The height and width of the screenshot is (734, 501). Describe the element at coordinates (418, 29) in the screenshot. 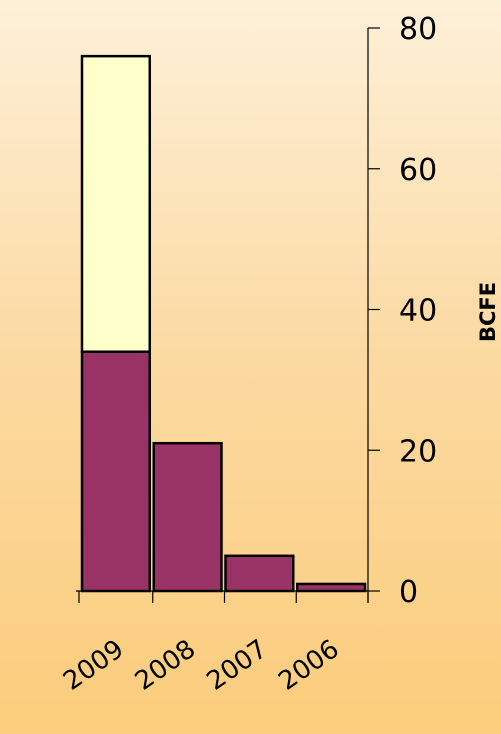

I see `y-tick-label: 80` at that location.